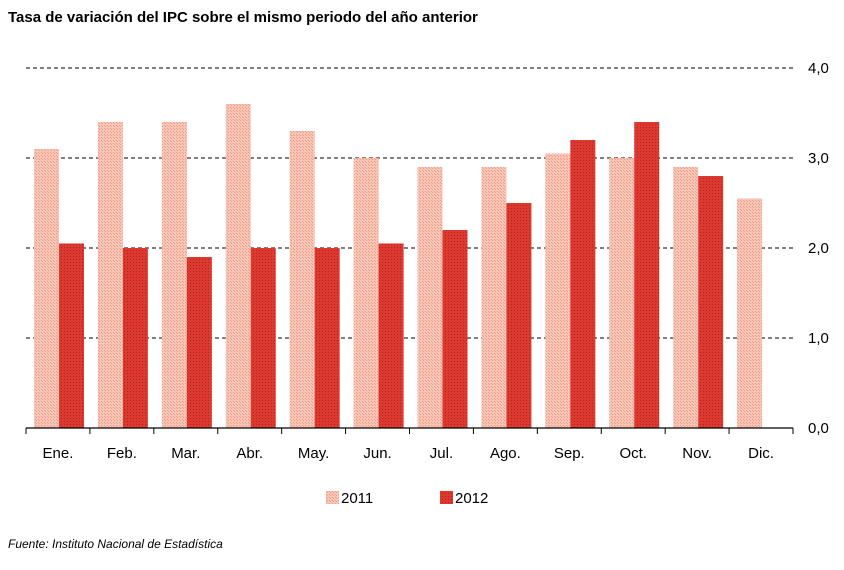 The width and height of the screenshot is (844, 570). What do you see at coordinates (185, 453) in the screenshot?
I see `x-tick-label: Mar.` at bounding box center [185, 453].